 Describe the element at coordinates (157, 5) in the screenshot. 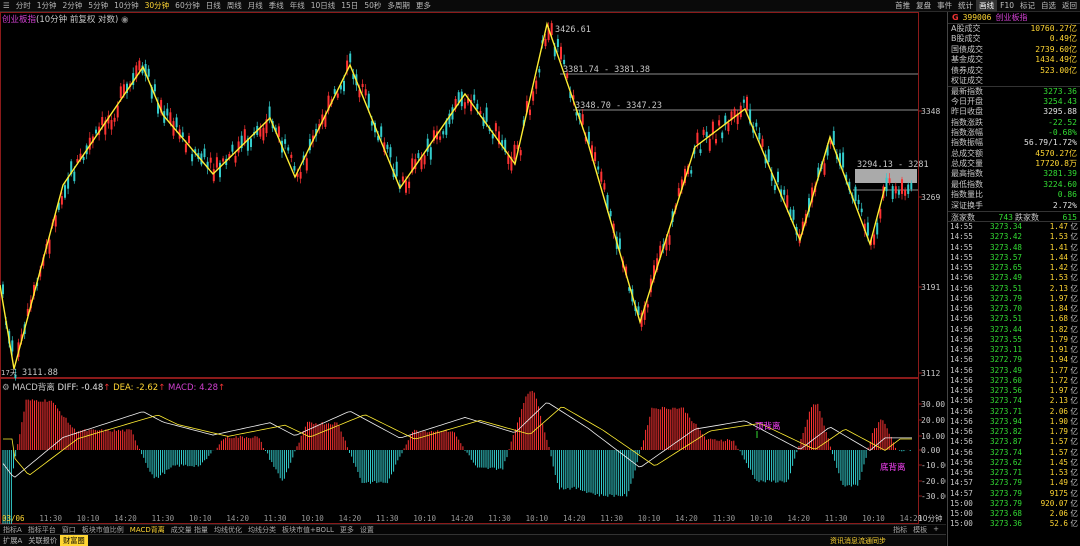

I see `period-tab-5: 30分钟` at that location.